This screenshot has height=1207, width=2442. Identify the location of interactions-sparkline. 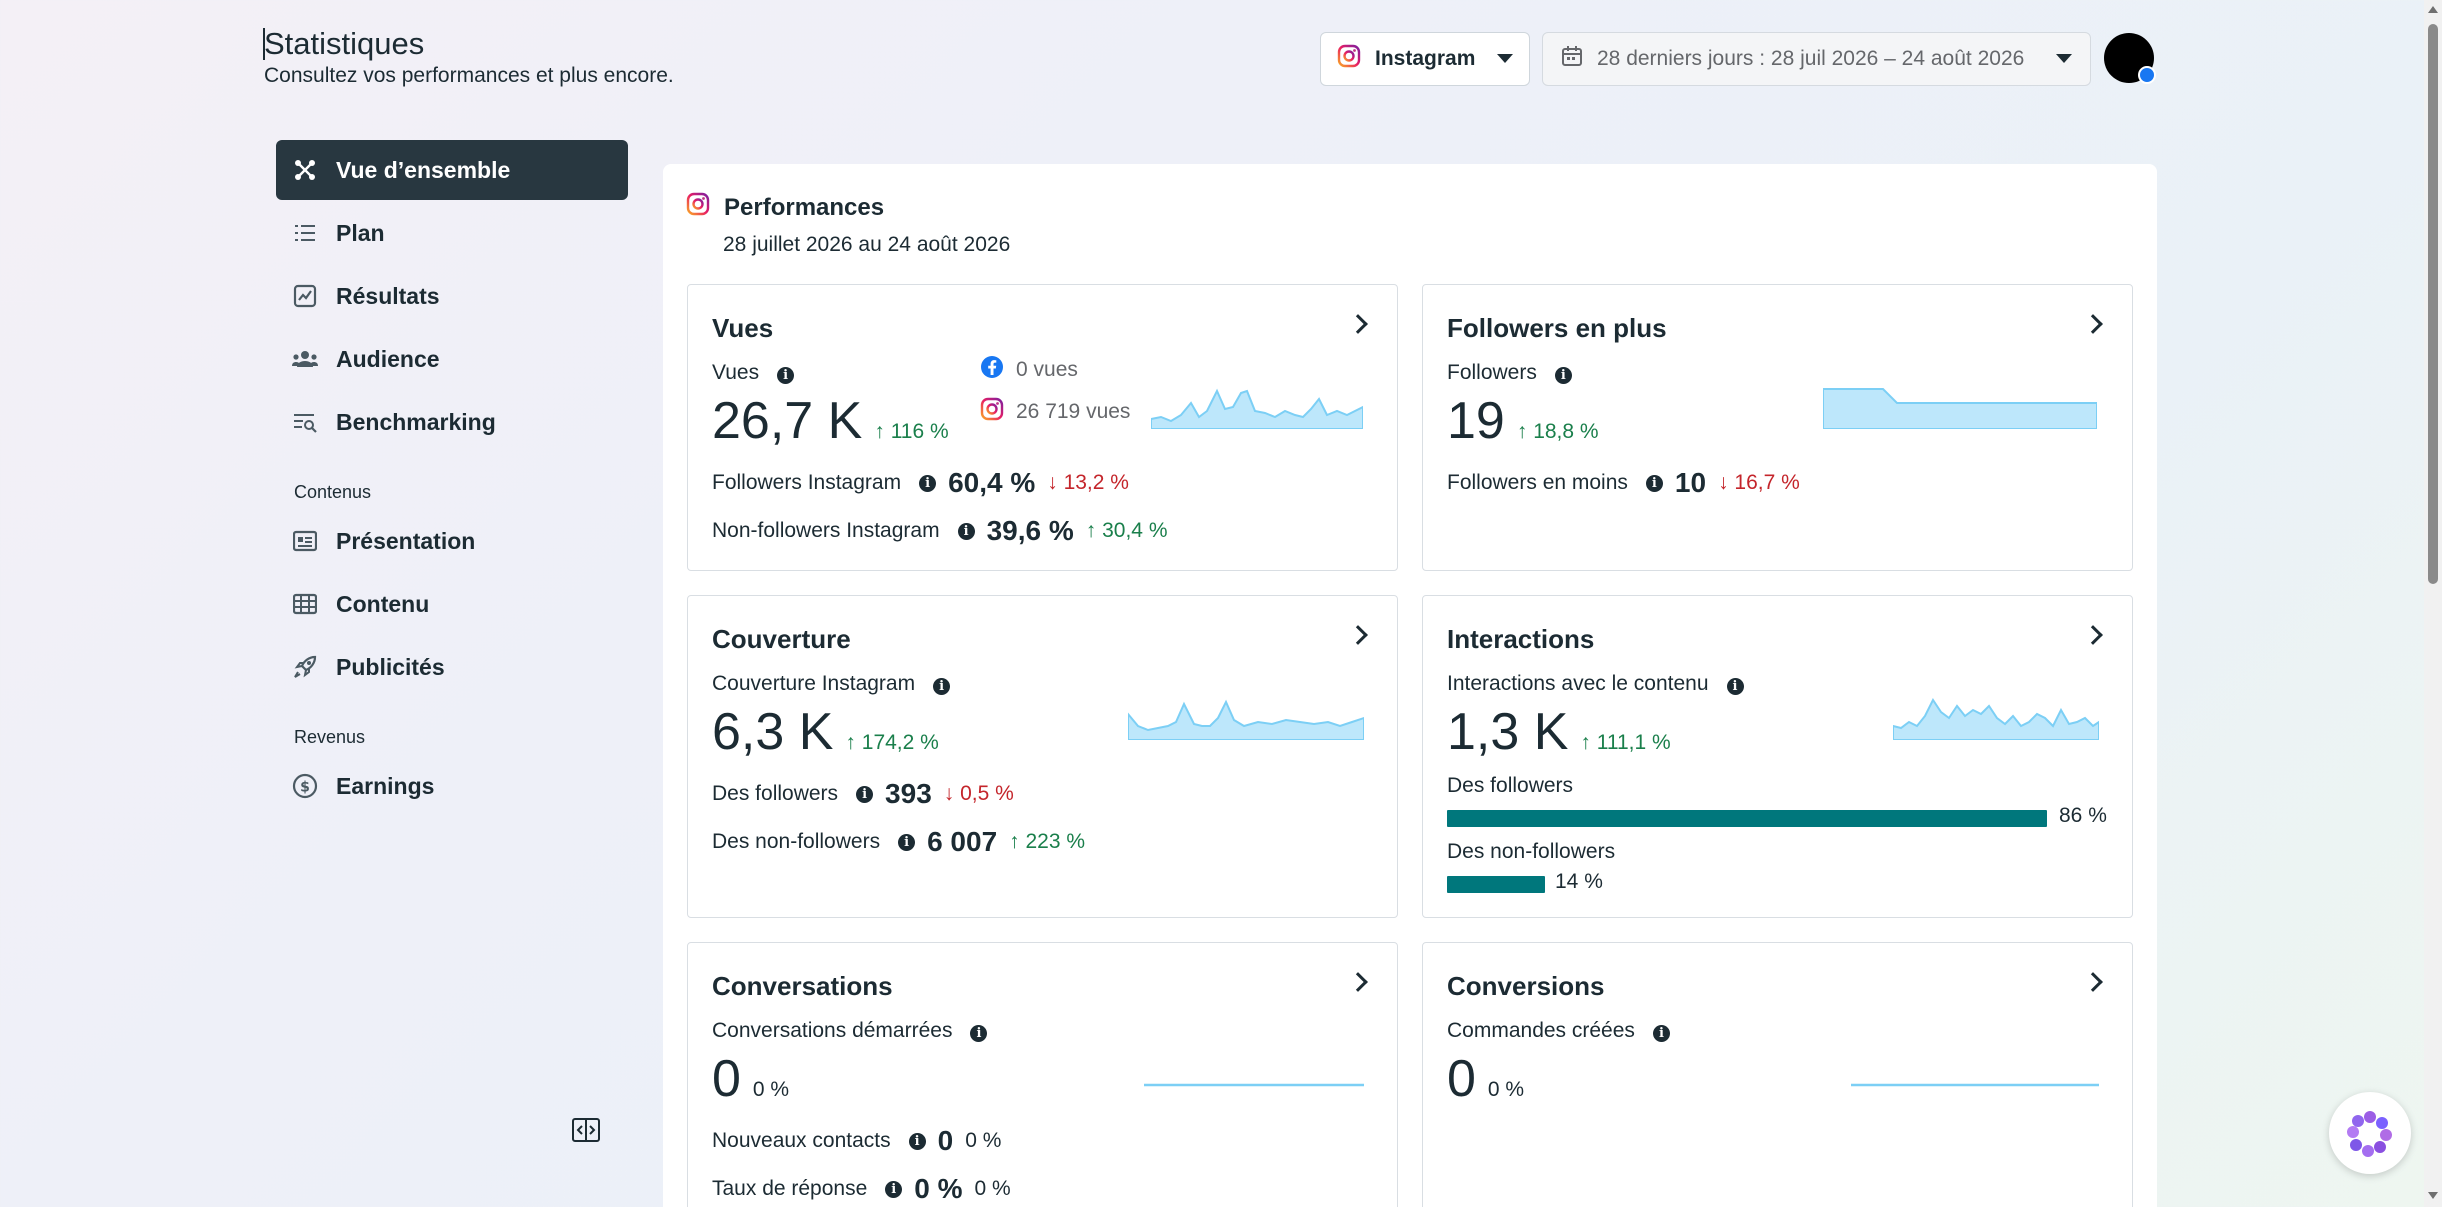
(1996, 719).